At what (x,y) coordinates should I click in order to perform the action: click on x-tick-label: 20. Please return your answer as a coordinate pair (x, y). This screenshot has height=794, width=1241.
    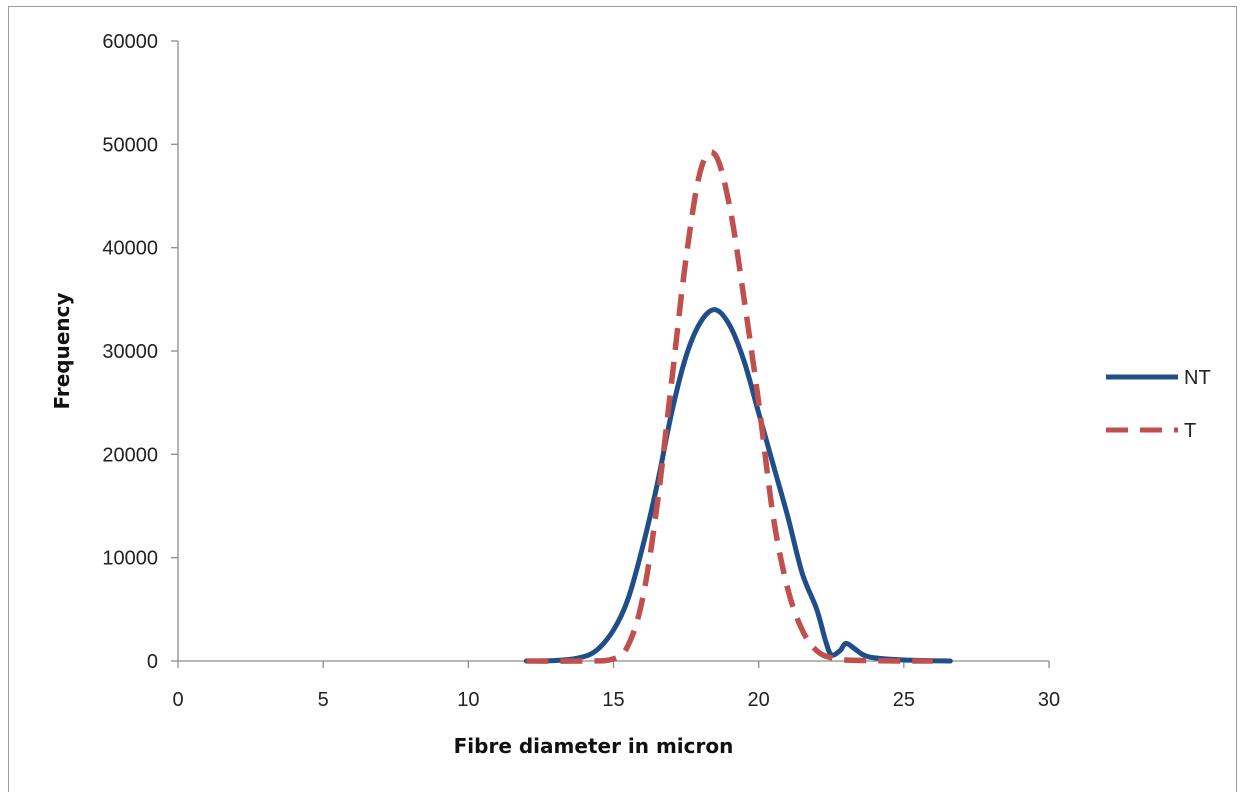
    Looking at the image, I should click on (759, 700).